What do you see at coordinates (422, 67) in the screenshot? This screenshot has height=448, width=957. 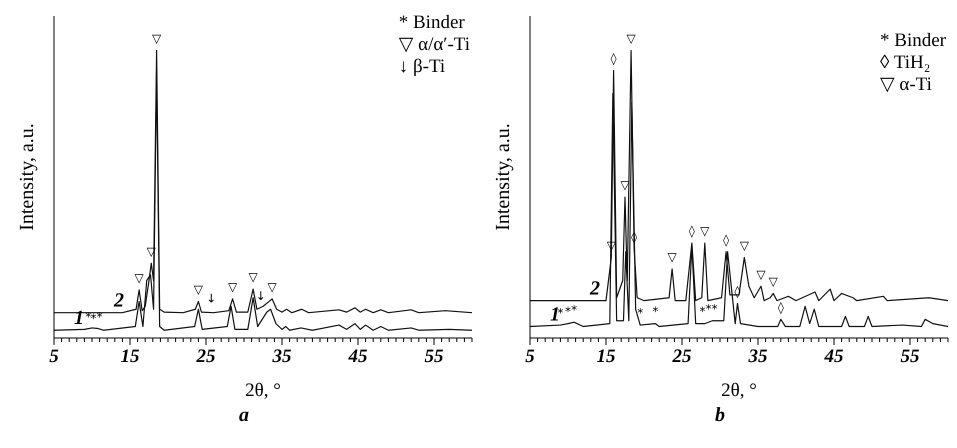 I see `annotation: ↓ β-Ti` at bounding box center [422, 67].